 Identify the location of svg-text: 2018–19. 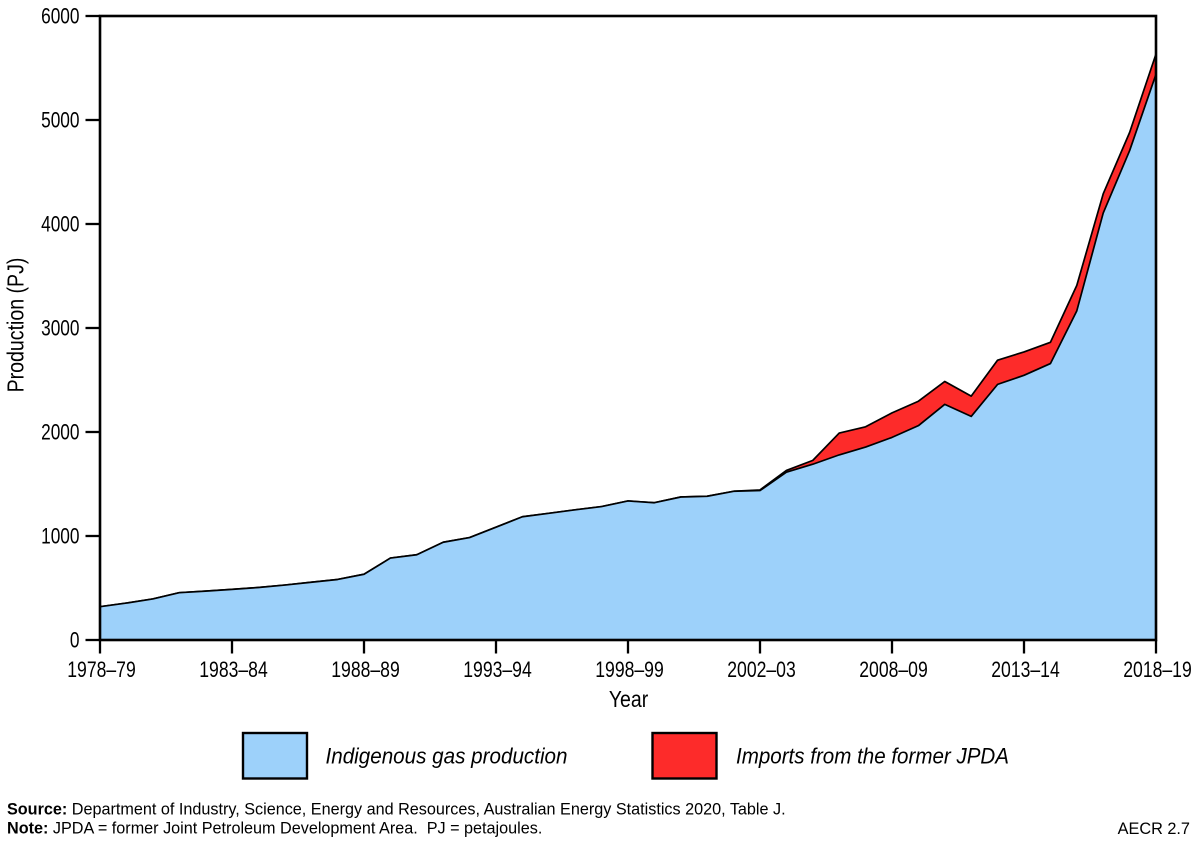
(1157, 670).